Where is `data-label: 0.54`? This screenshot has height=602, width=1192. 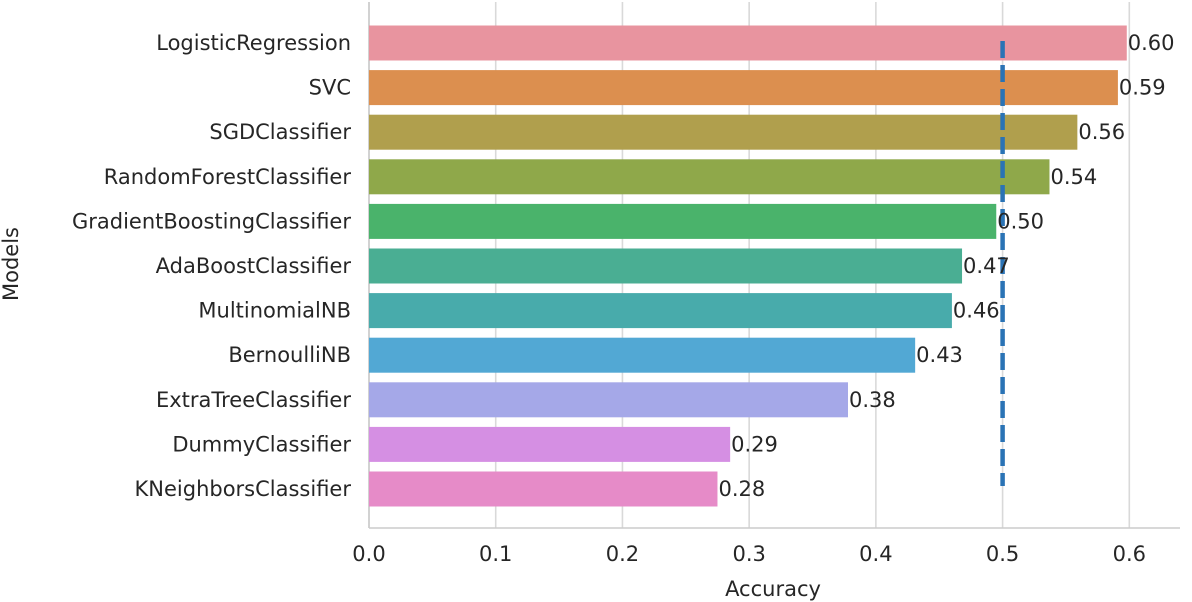 data-label: 0.54 is located at coordinates (1073, 177).